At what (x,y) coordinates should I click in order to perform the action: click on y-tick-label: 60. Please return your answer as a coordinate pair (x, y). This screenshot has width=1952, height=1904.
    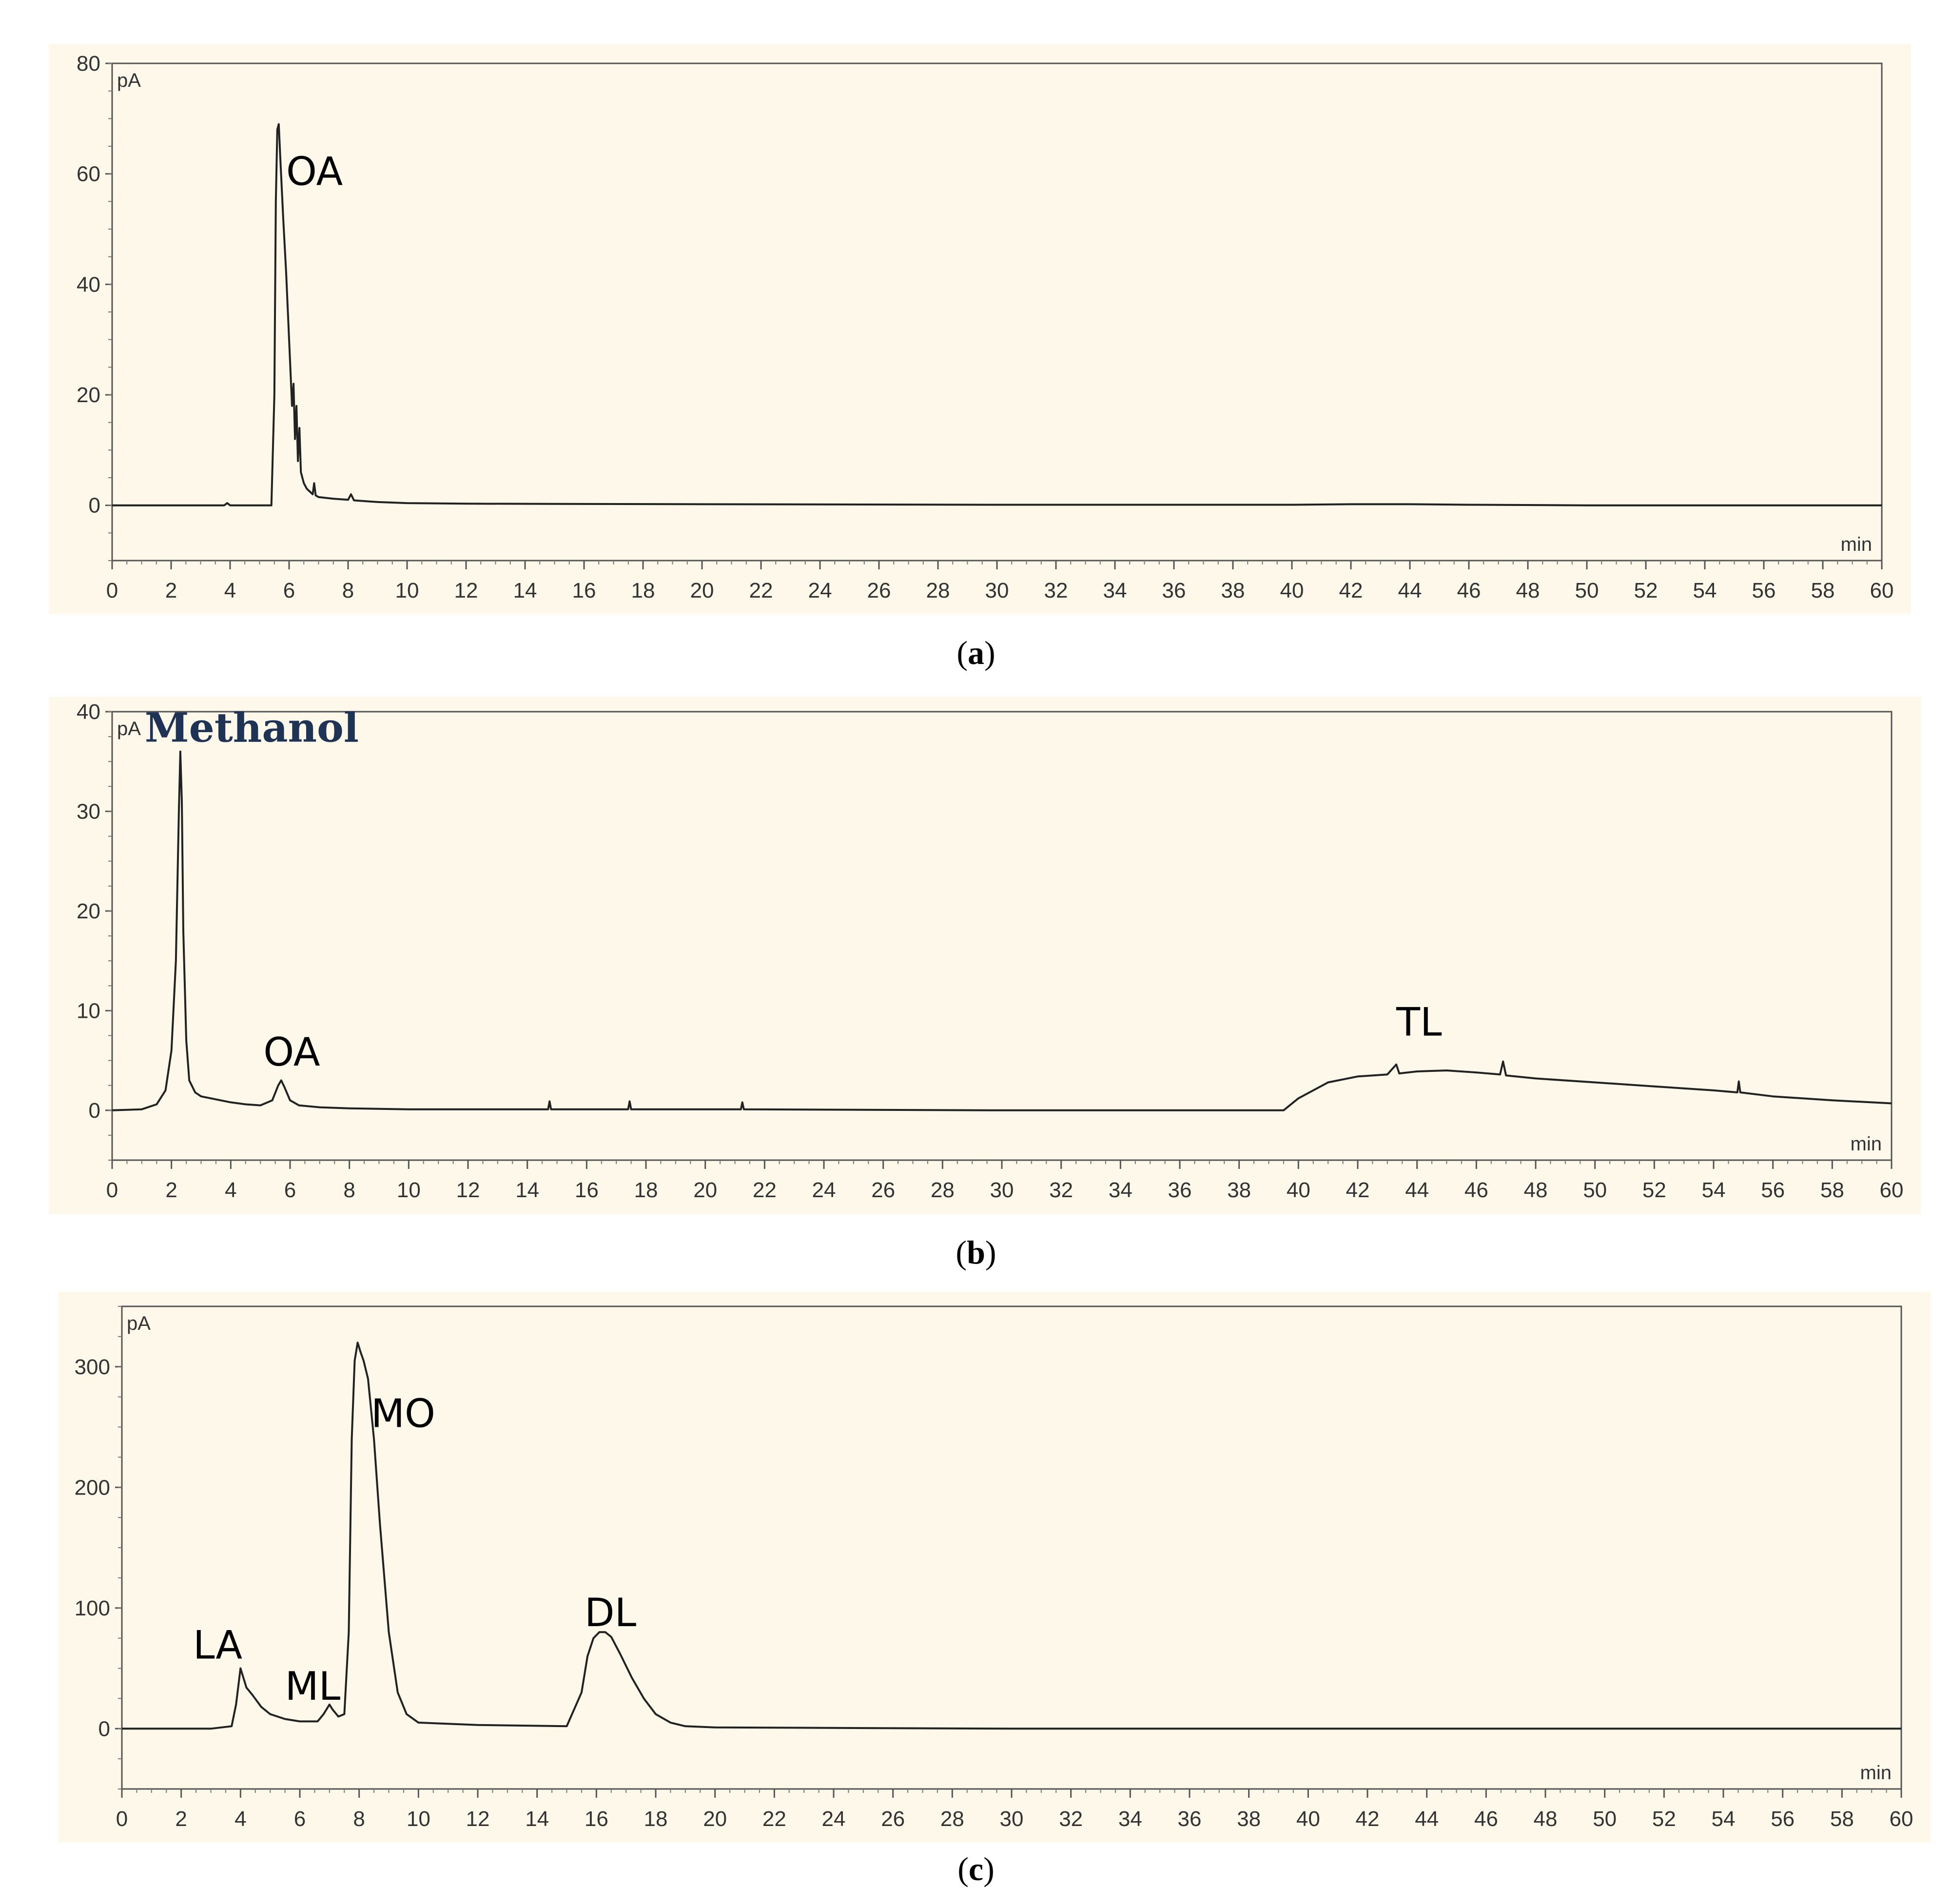
    Looking at the image, I should click on (88, 174).